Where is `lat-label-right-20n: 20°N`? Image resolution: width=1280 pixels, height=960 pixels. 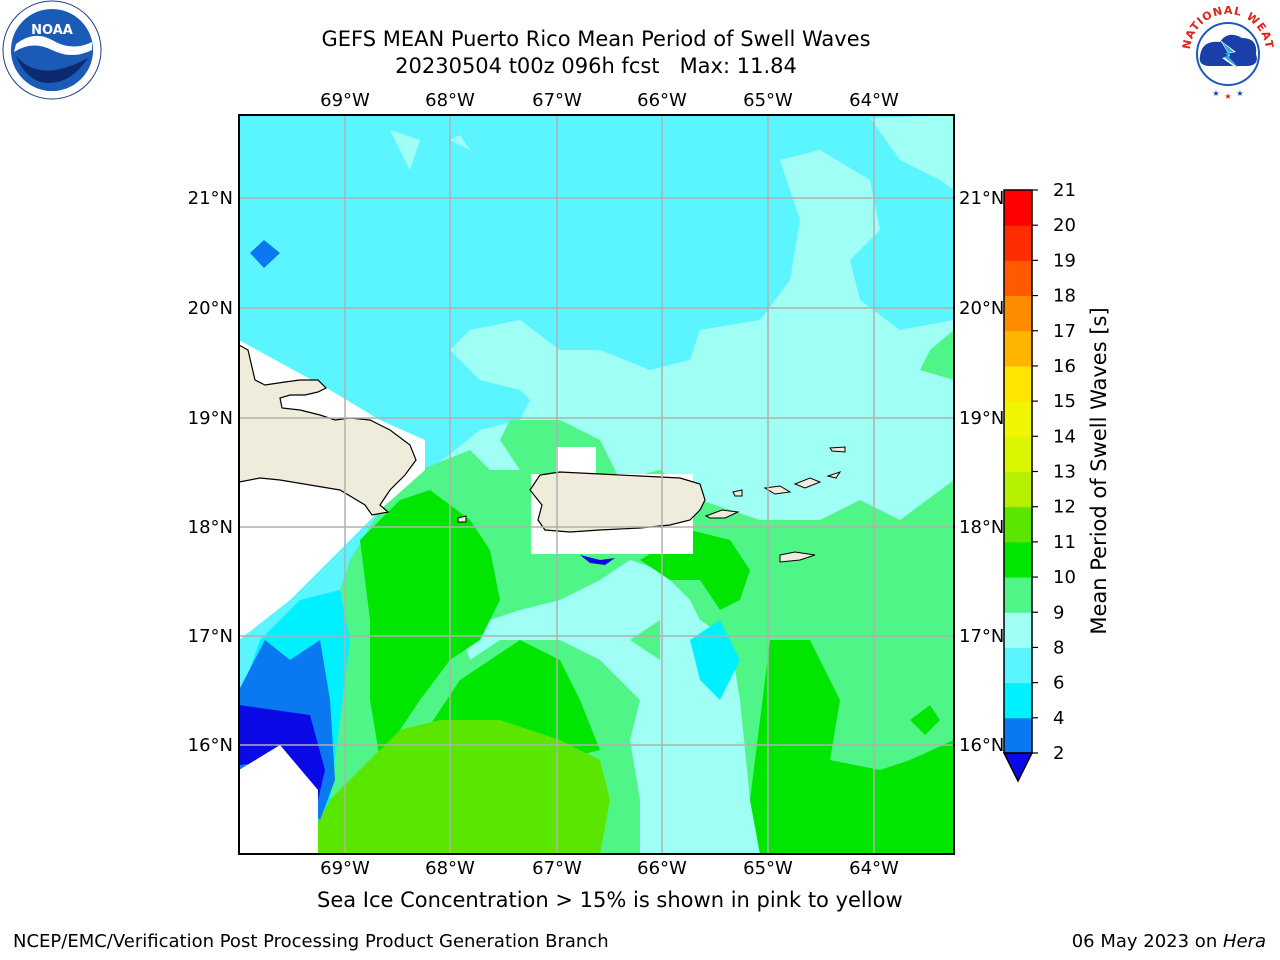 lat-label-right-20n: 20°N is located at coordinates (981, 308).